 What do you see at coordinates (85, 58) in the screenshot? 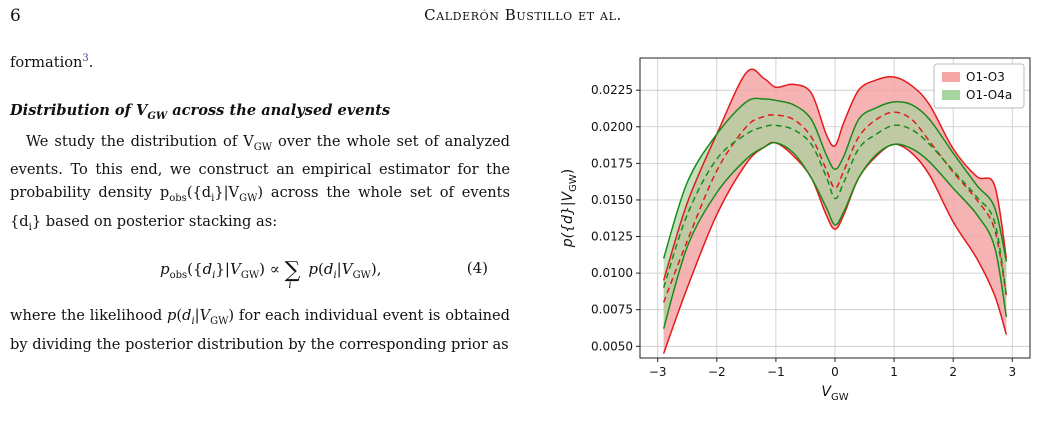
I see `footnote-link: 3` at bounding box center [85, 58].